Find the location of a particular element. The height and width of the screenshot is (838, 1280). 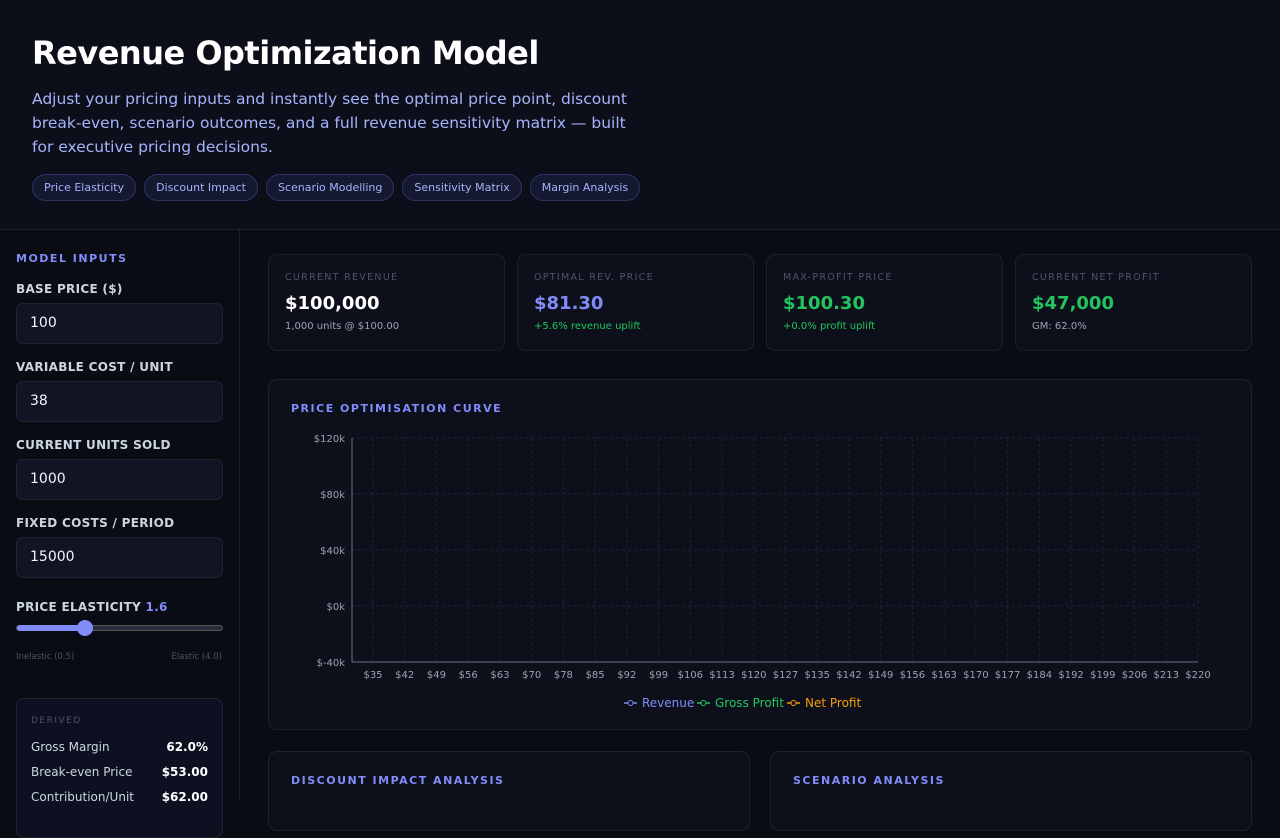

input-label: FIXED COSTS / PERIOD is located at coordinates (95, 523).